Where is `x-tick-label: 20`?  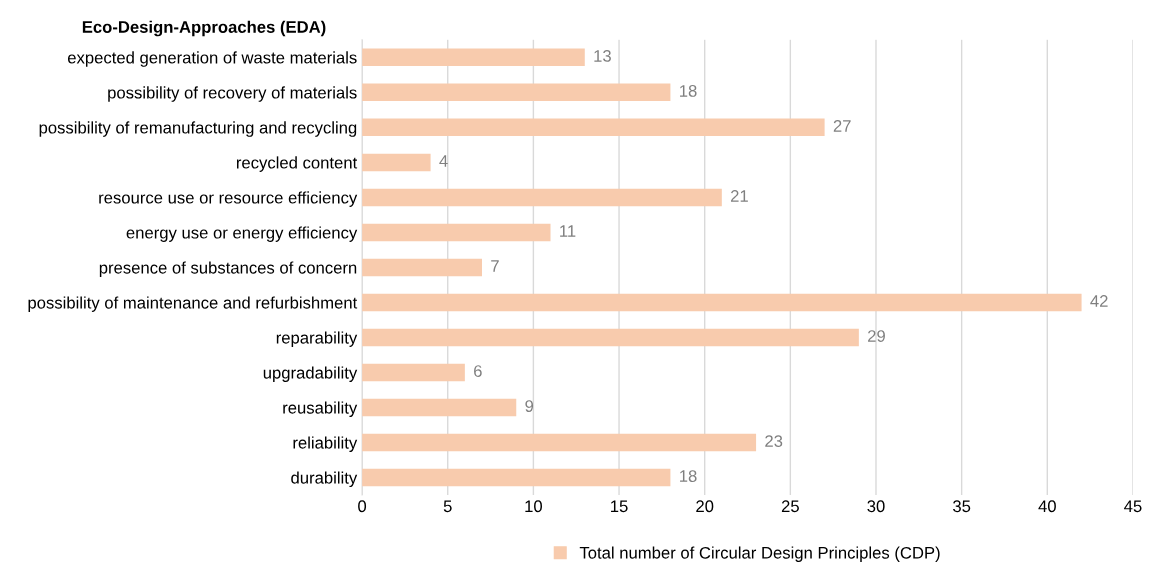
x-tick-label: 20 is located at coordinates (705, 506).